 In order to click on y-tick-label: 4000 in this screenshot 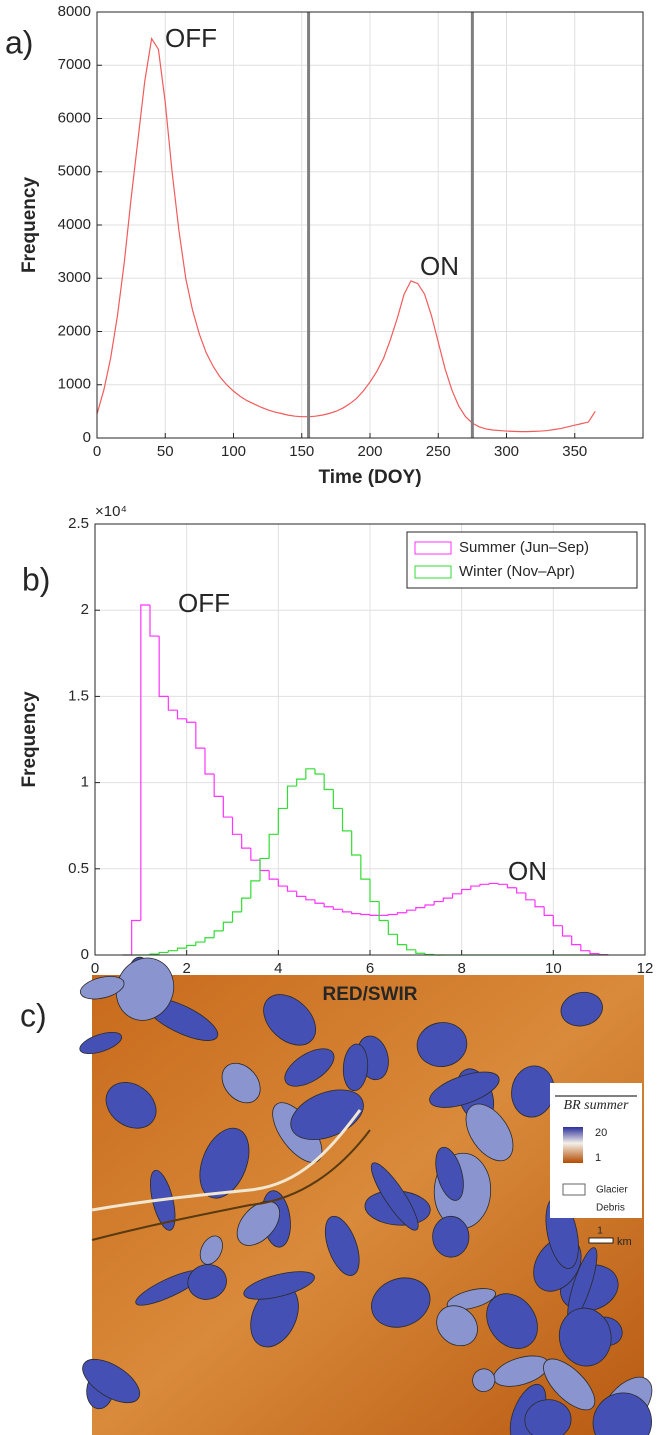, I will do `click(74, 224)`.